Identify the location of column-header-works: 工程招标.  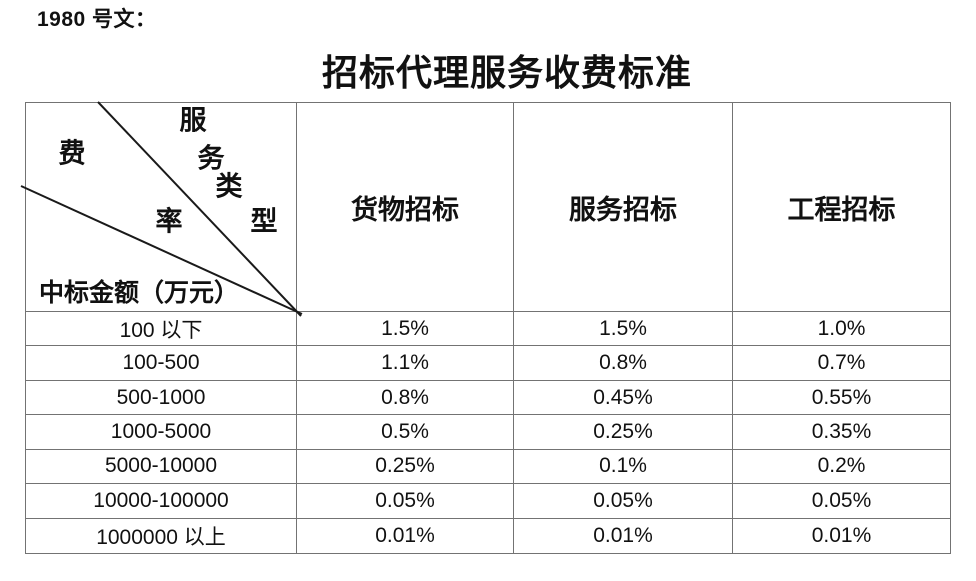
(841, 207).